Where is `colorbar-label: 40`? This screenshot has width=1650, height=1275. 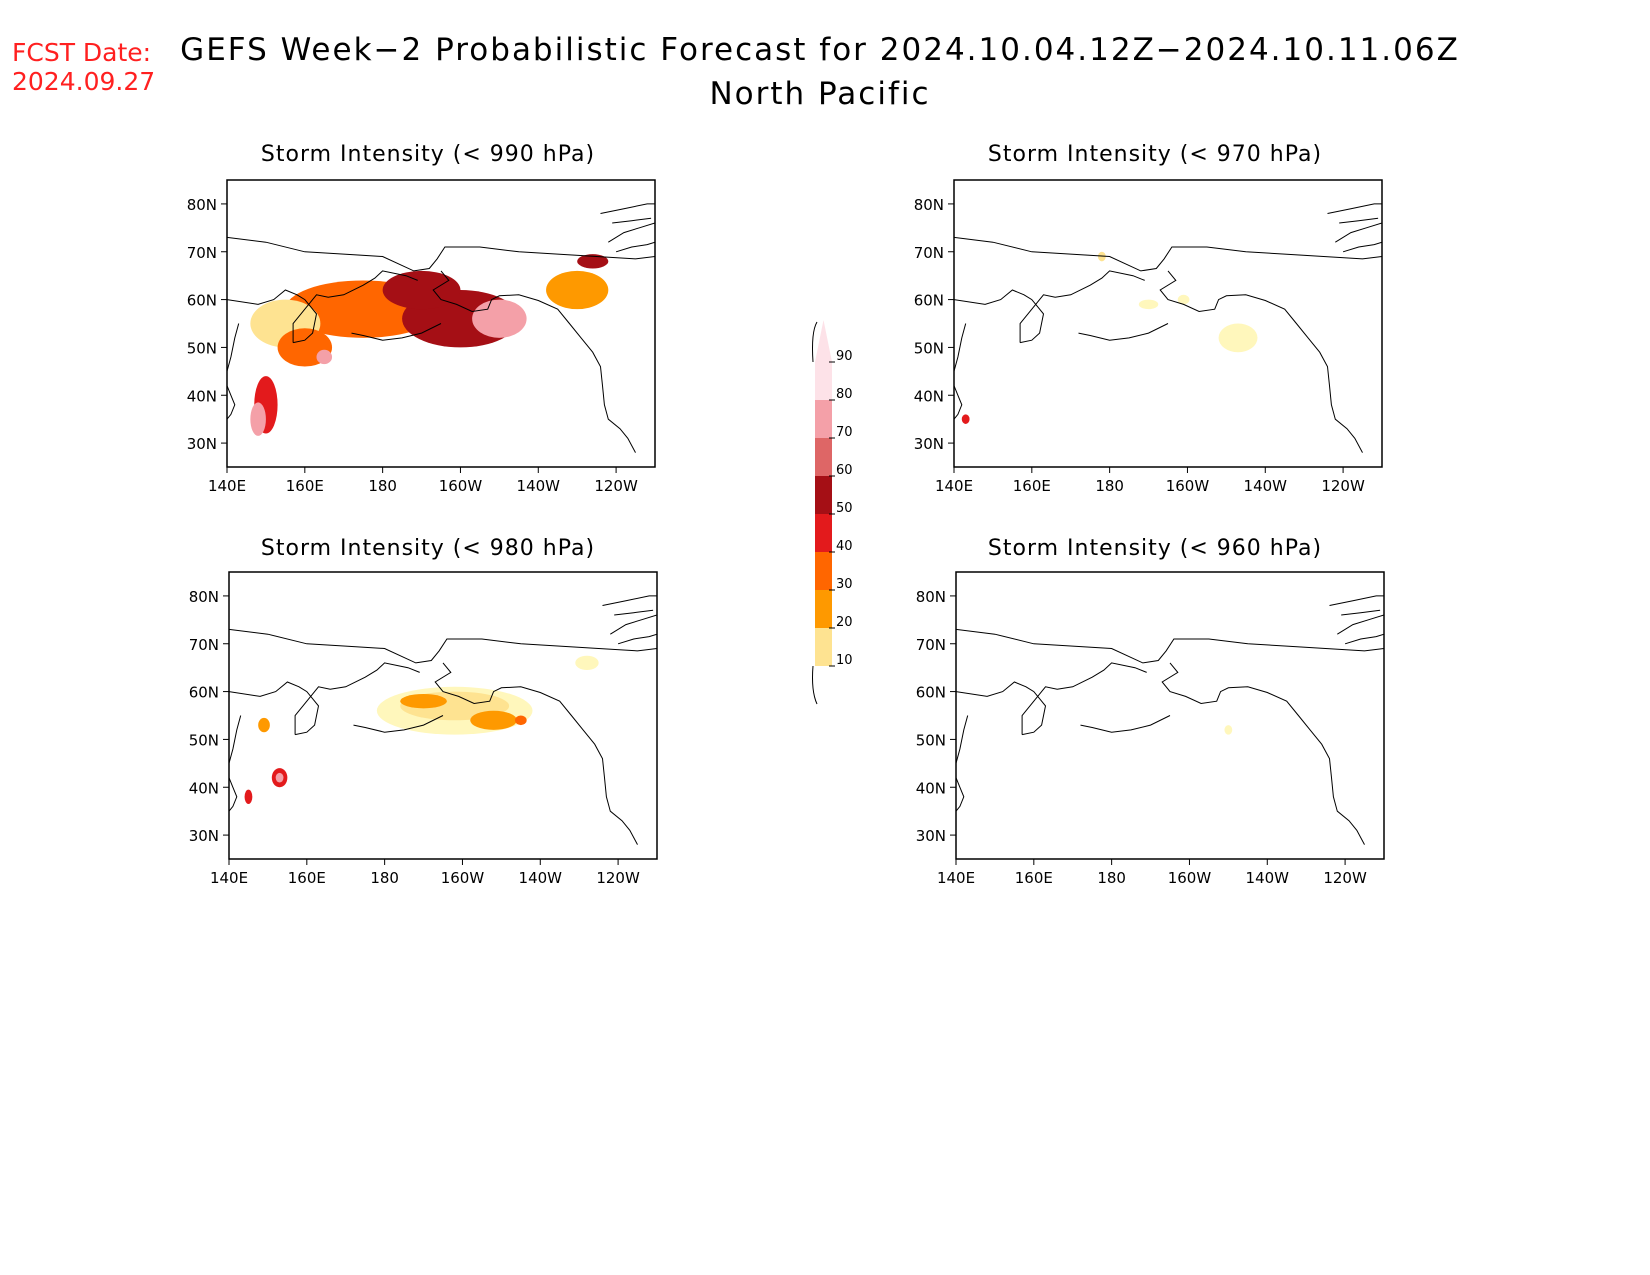 colorbar-label: 40 is located at coordinates (844, 546).